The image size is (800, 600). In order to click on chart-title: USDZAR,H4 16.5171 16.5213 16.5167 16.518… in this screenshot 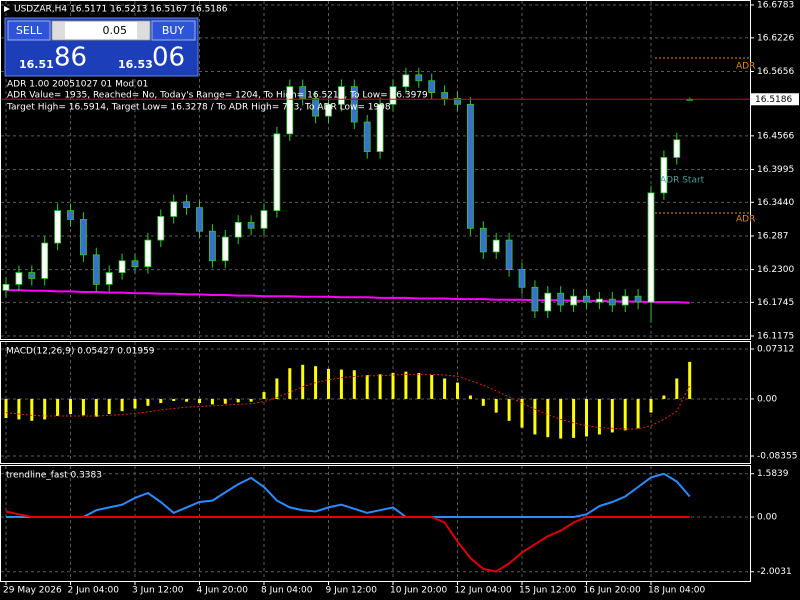, I will do `click(121, 10)`.